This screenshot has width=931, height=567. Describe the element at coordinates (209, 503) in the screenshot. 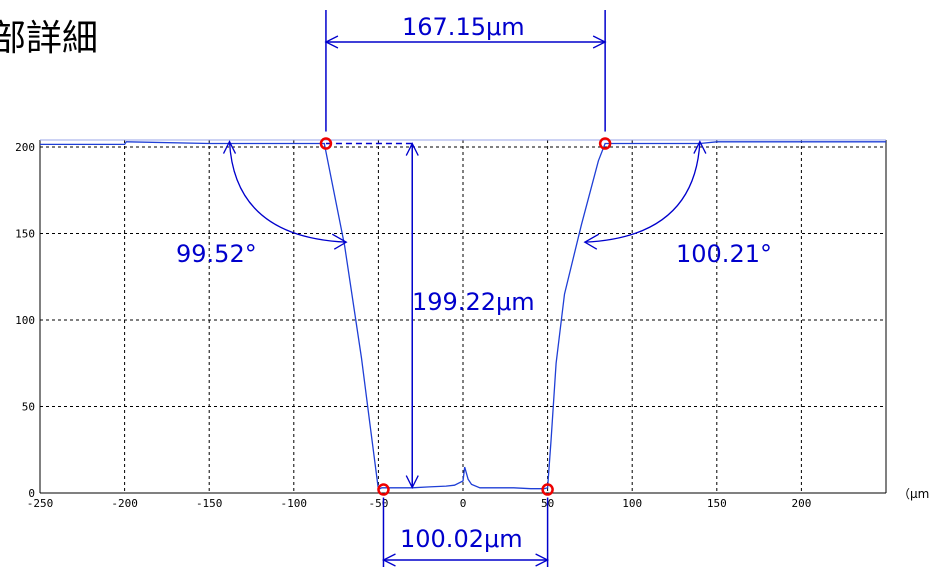

I see `x-tick-label: -150` at that location.